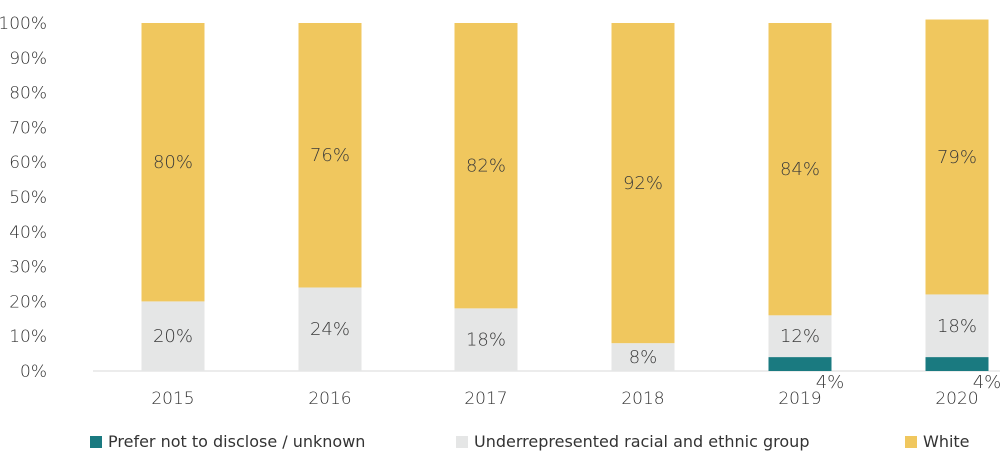  I want to click on data-label: 20%, so click(173, 336).